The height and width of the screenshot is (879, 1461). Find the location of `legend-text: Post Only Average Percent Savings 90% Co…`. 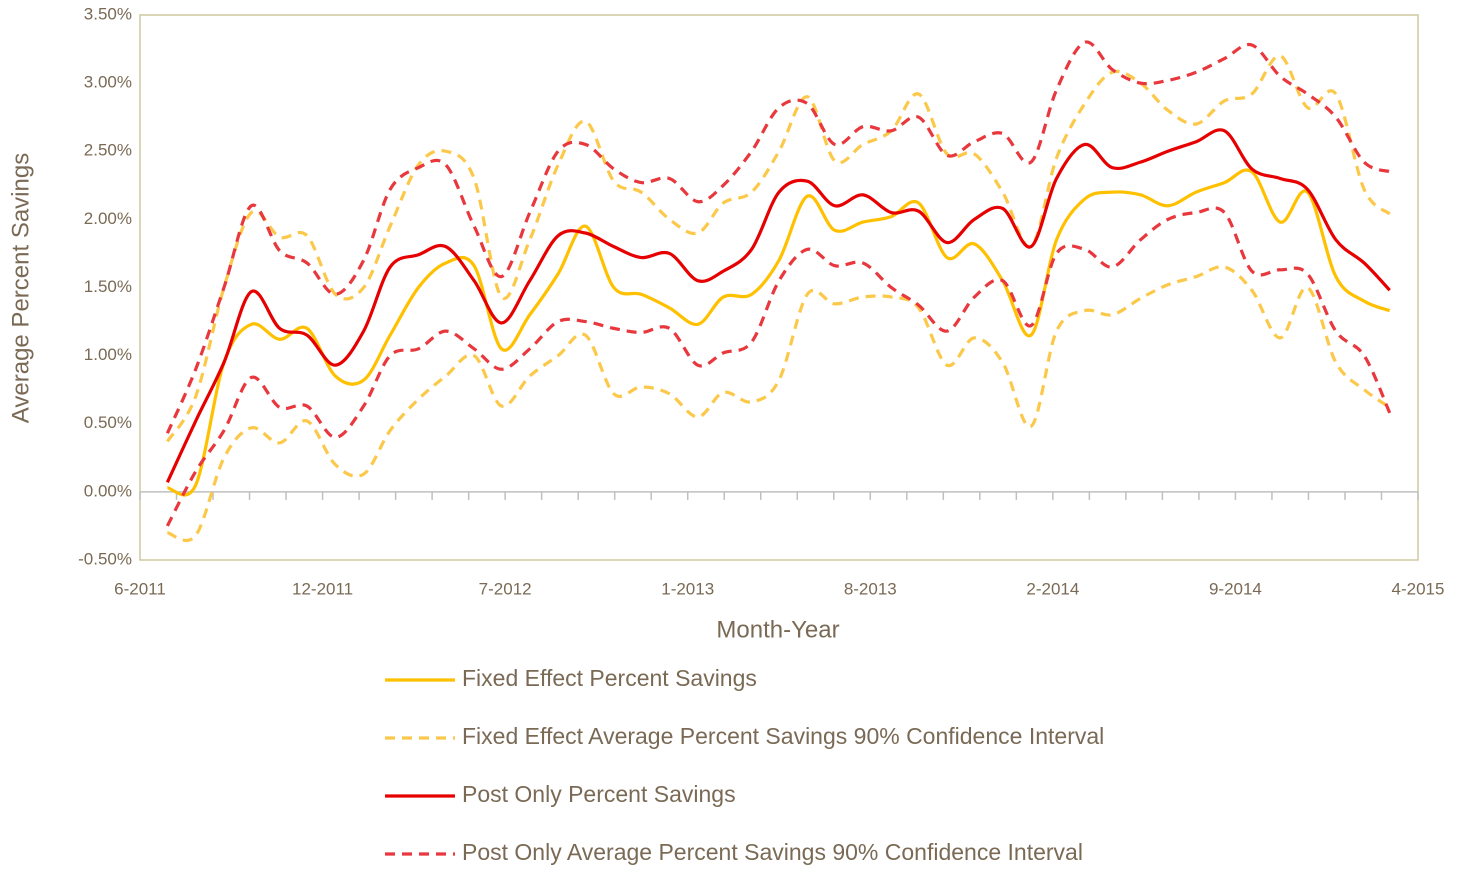

legend-text: Post Only Average Percent Savings 90% Co… is located at coordinates (772, 852).